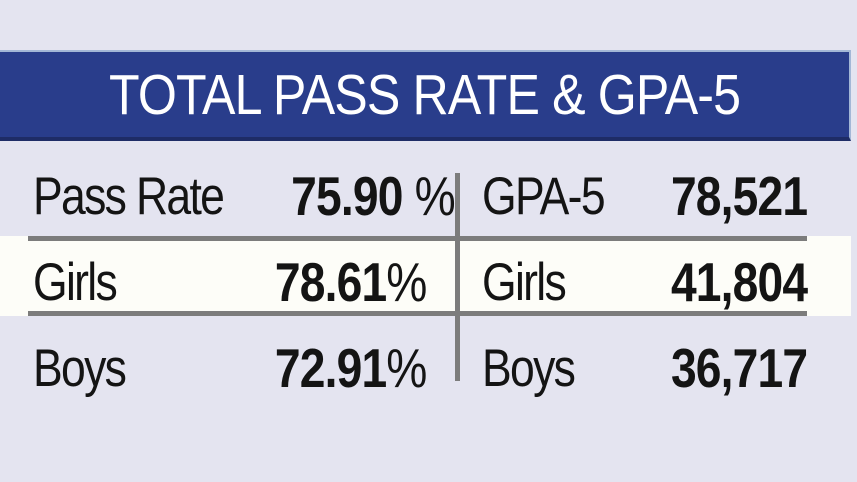 The width and height of the screenshot is (857, 482). I want to click on table-row-pass-rate-girls: Girls 78.61%, so click(230, 282).